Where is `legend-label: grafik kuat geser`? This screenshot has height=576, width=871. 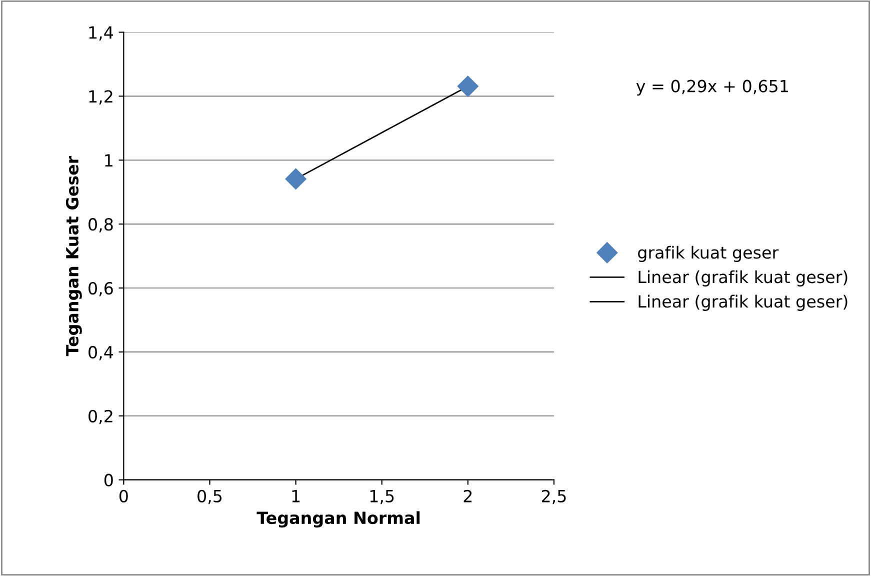 legend-label: grafik kuat geser is located at coordinates (708, 254).